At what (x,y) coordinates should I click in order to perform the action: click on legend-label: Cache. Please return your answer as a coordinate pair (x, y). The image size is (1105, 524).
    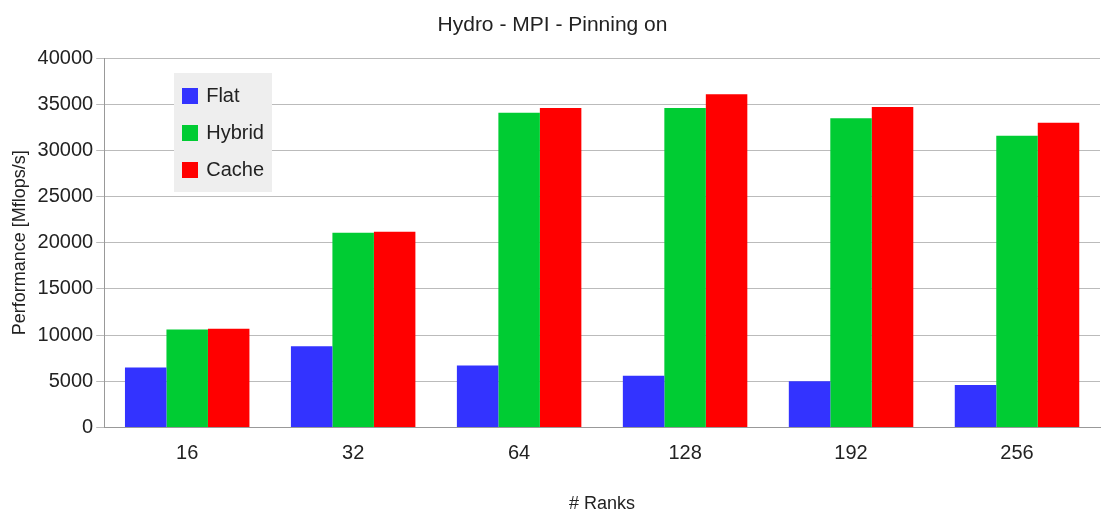
    Looking at the image, I should click on (235, 170).